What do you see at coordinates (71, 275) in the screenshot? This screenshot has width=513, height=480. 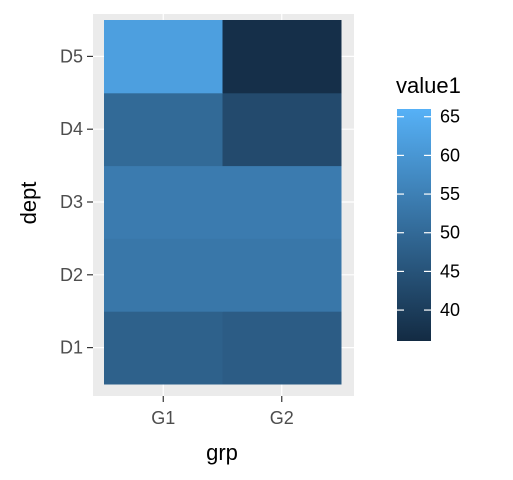 I see `y-tick-label: D2` at bounding box center [71, 275].